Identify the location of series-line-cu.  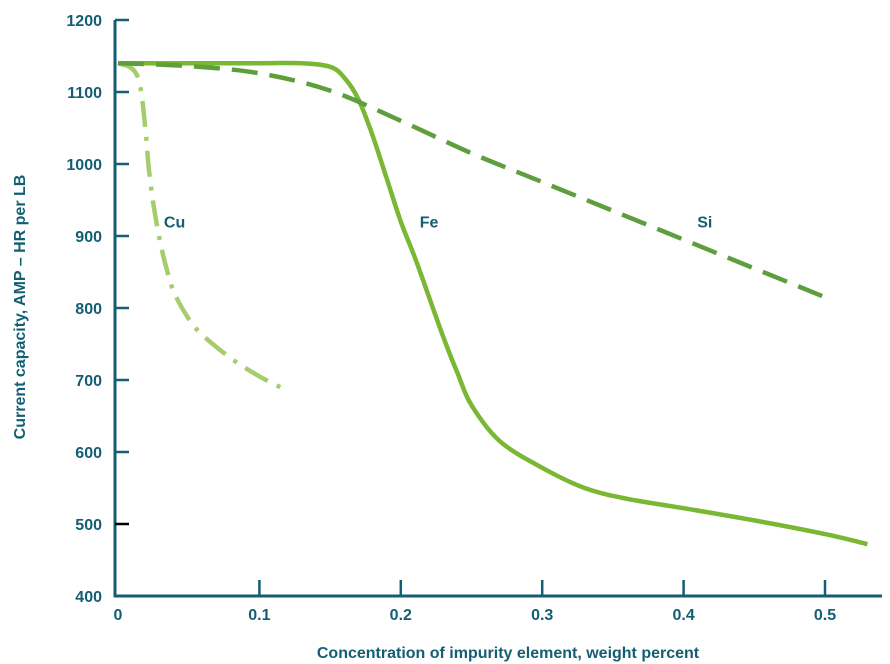
(203, 227).